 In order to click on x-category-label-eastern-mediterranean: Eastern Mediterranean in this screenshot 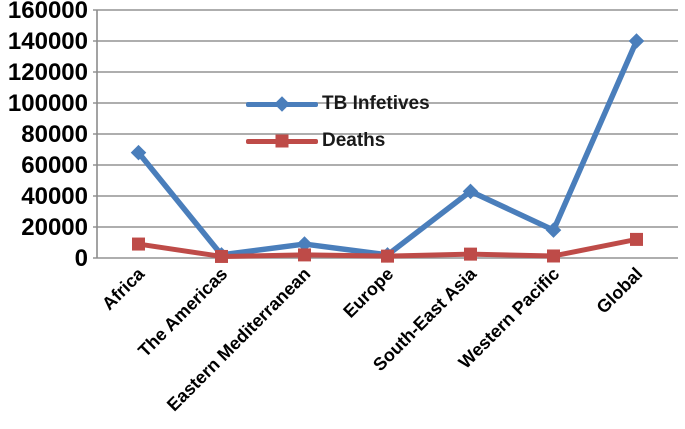, I will do `click(238, 339)`.